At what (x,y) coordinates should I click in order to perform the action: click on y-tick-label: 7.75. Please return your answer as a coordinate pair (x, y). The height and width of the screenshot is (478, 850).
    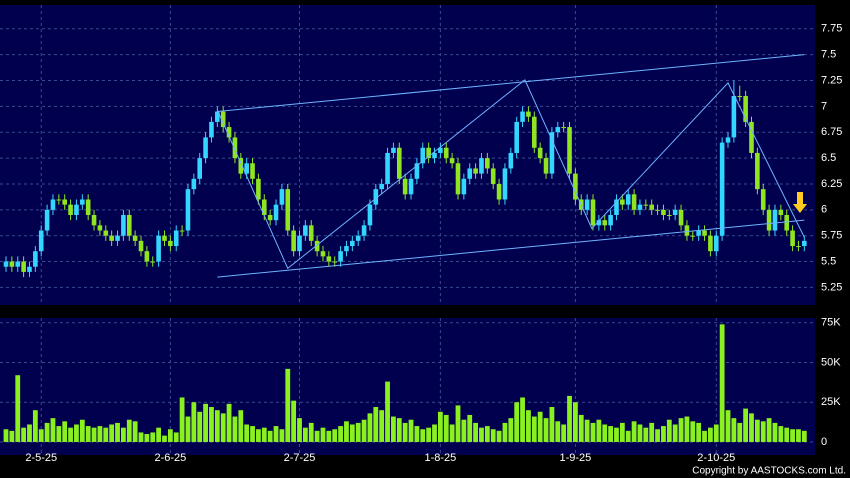
    Looking at the image, I should click on (831, 29).